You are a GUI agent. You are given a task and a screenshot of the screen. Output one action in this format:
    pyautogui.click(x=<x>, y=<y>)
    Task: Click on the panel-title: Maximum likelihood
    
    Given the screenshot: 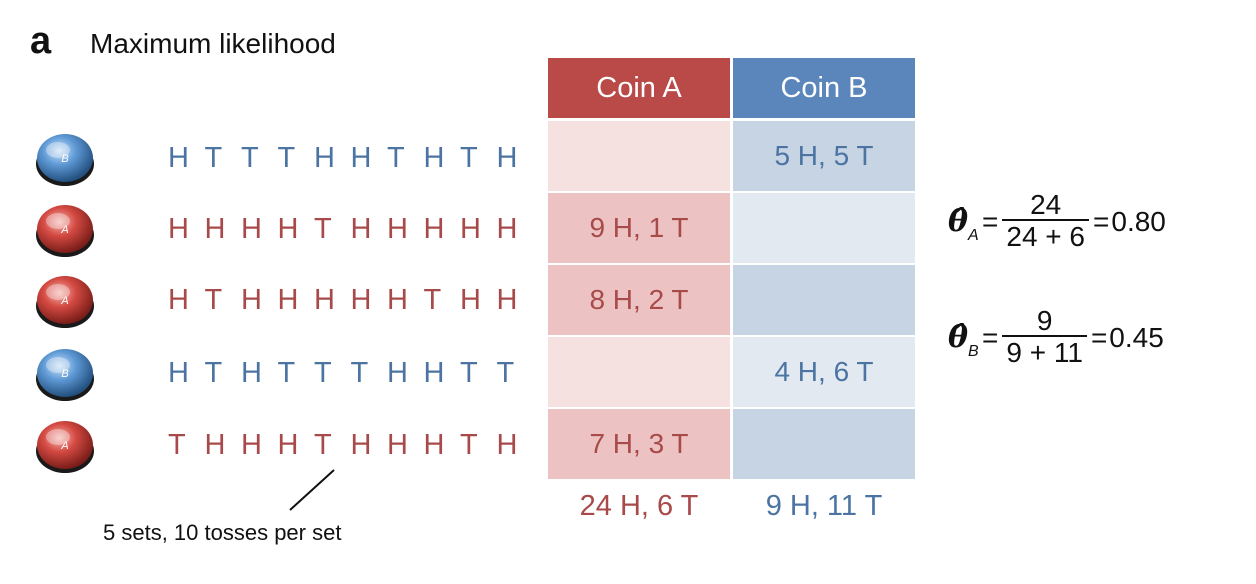 What is the action you would take?
    pyautogui.click(x=213, y=43)
    